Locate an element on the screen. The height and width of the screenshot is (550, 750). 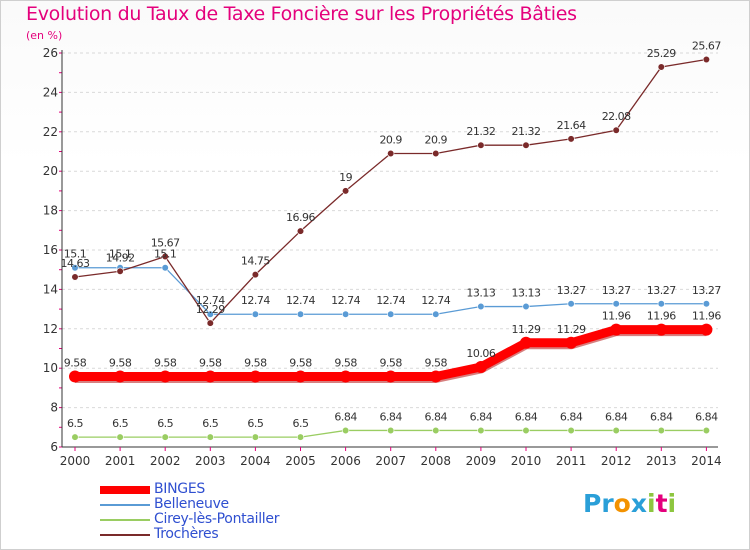
x-tick-label: 2014 is located at coordinates (706, 461).